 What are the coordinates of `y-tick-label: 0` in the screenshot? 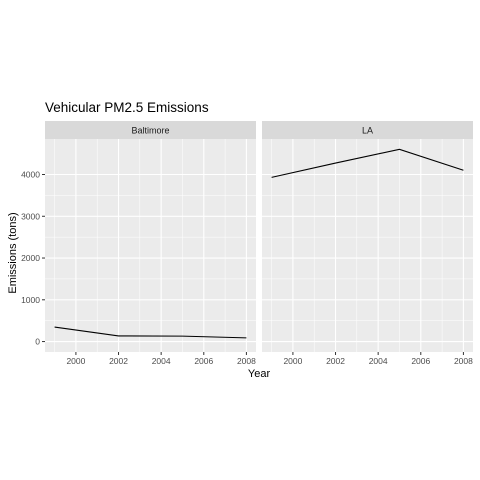 It's located at (37, 342).